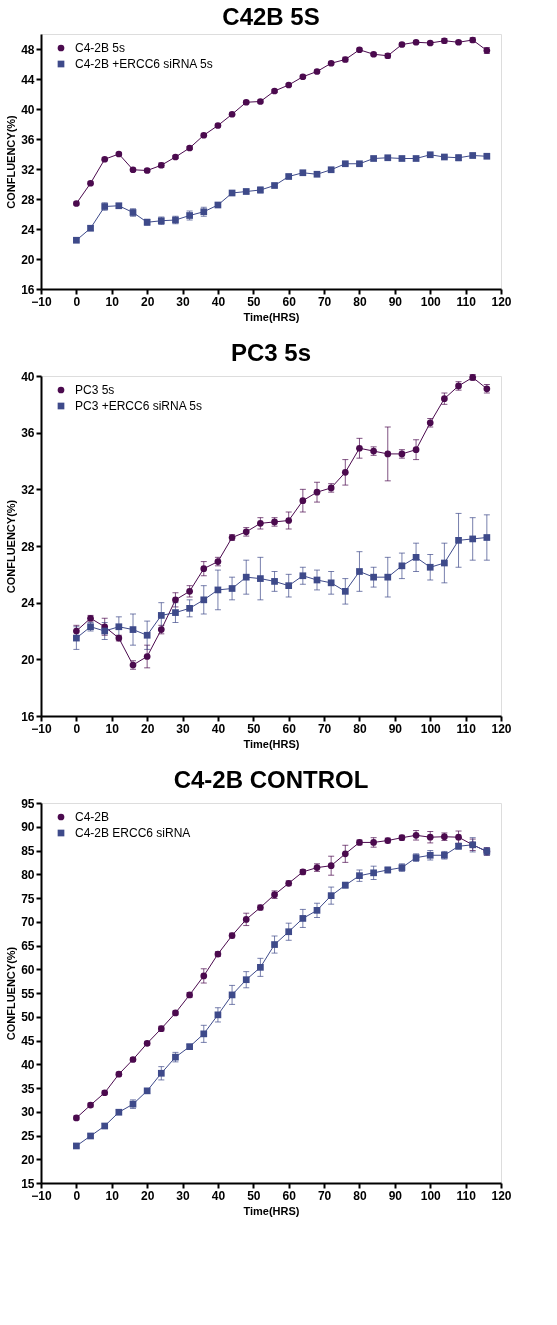 The width and height of the screenshot is (557, 1325). Describe the element at coordinates (28, 922) in the screenshot. I see `y-tick-label: 70` at that location.